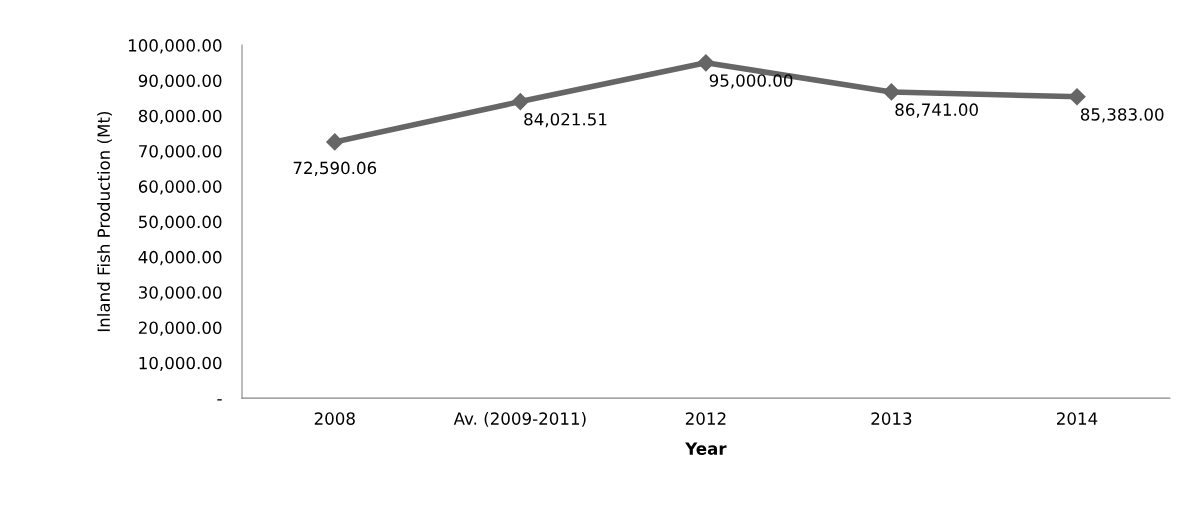 This screenshot has width=1201, height=513. What do you see at coordinates (180, 364) in the screenshot?
I see `y-tick-label: 10,000.00` at bounding box center [180, 364].